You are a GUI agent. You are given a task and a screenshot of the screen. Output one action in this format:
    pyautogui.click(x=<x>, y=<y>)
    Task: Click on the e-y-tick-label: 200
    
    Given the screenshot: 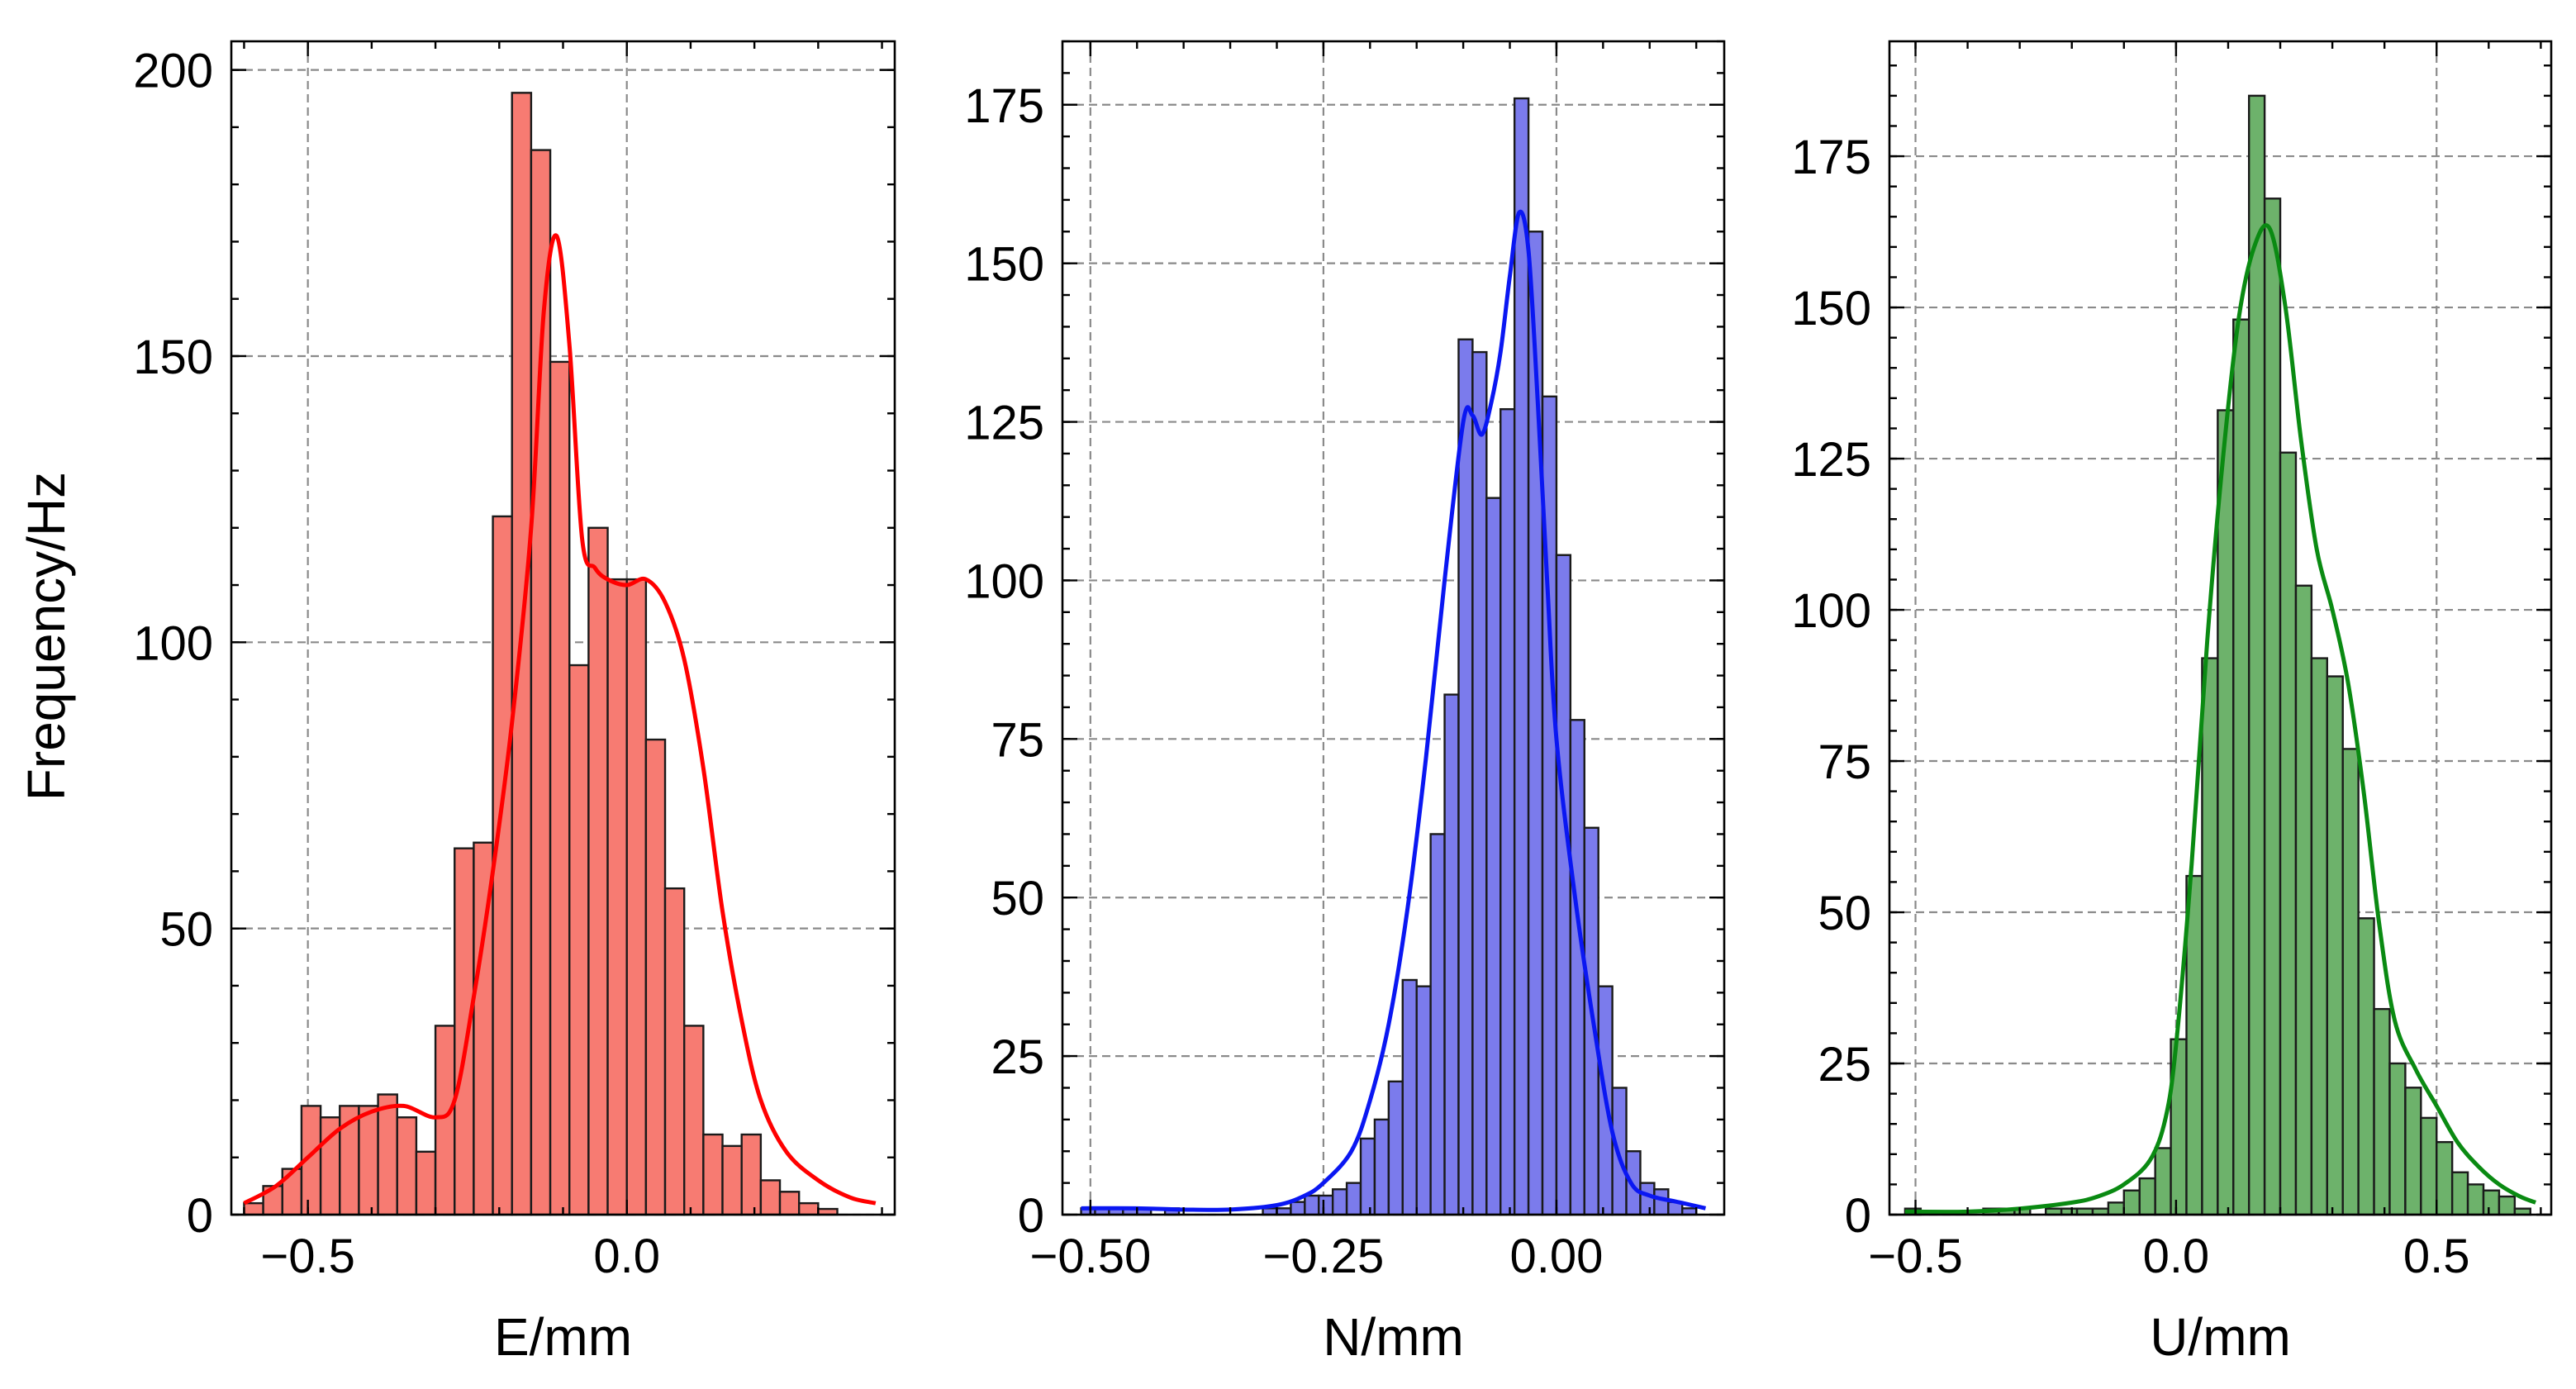 What is the action you would take?
    pyautogui.click(x=173, y=71)
    